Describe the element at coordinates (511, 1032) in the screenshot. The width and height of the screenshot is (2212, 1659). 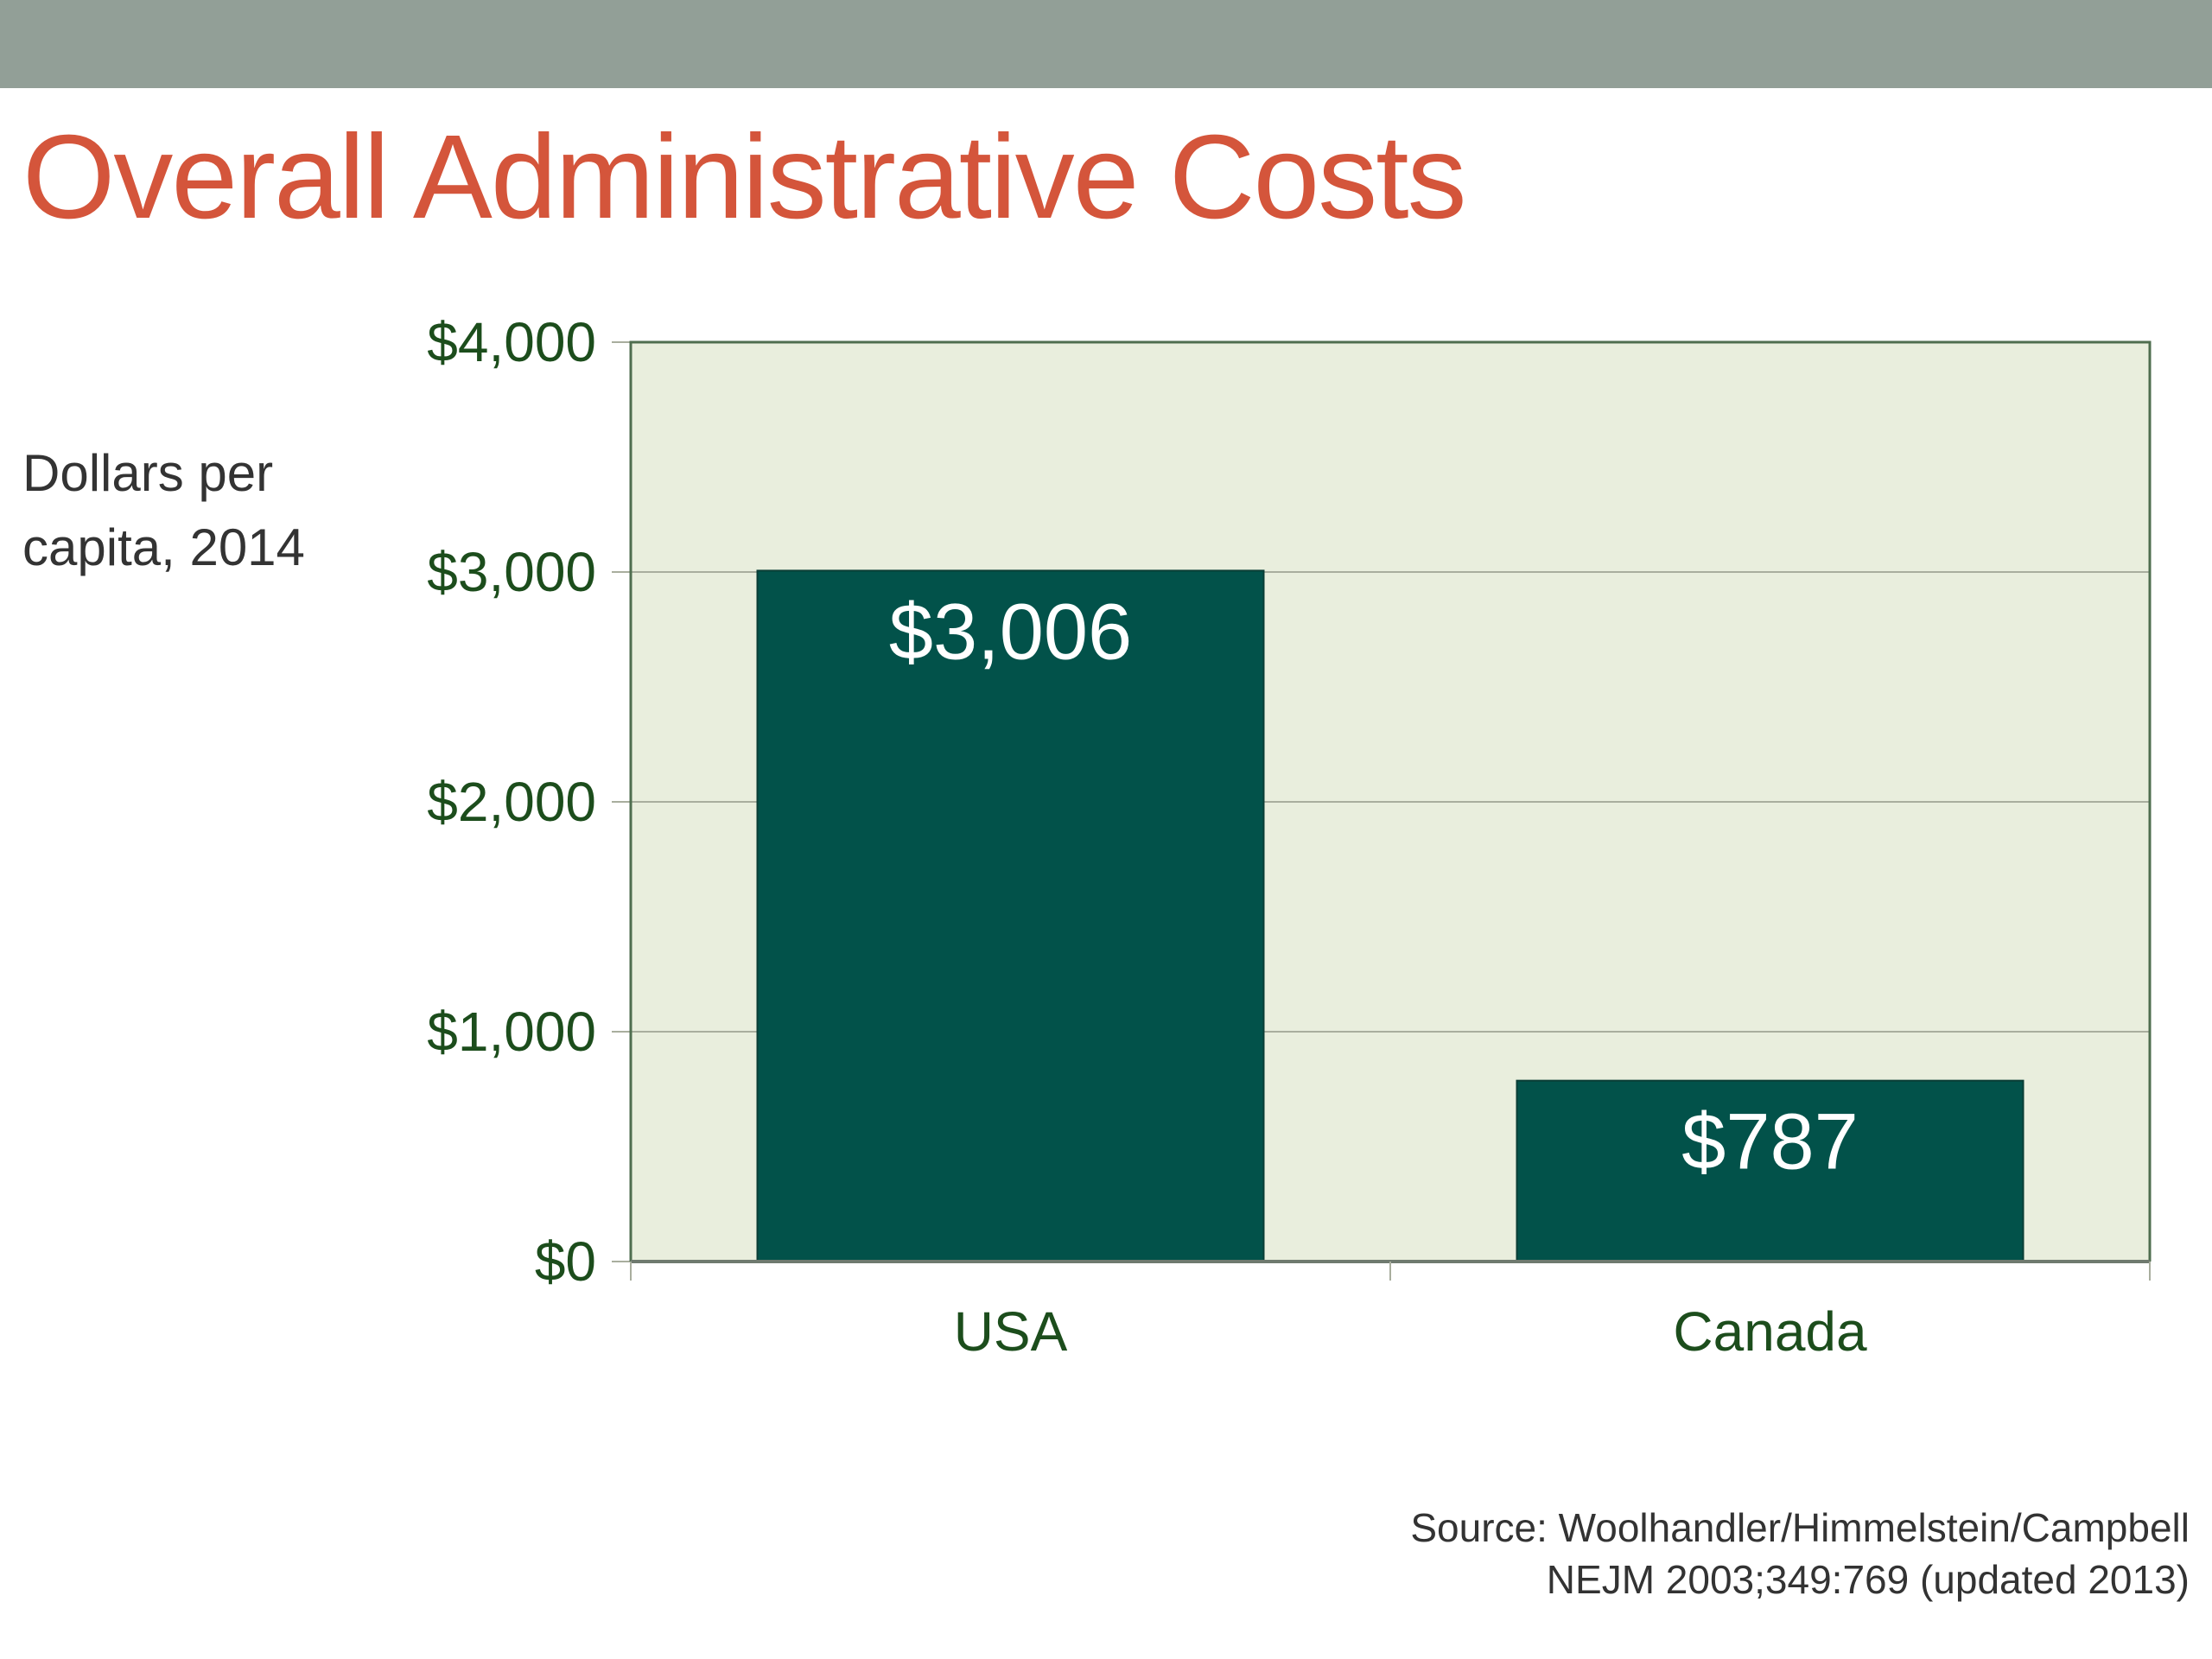
I see `y-tick-label: $1,000` at that location.